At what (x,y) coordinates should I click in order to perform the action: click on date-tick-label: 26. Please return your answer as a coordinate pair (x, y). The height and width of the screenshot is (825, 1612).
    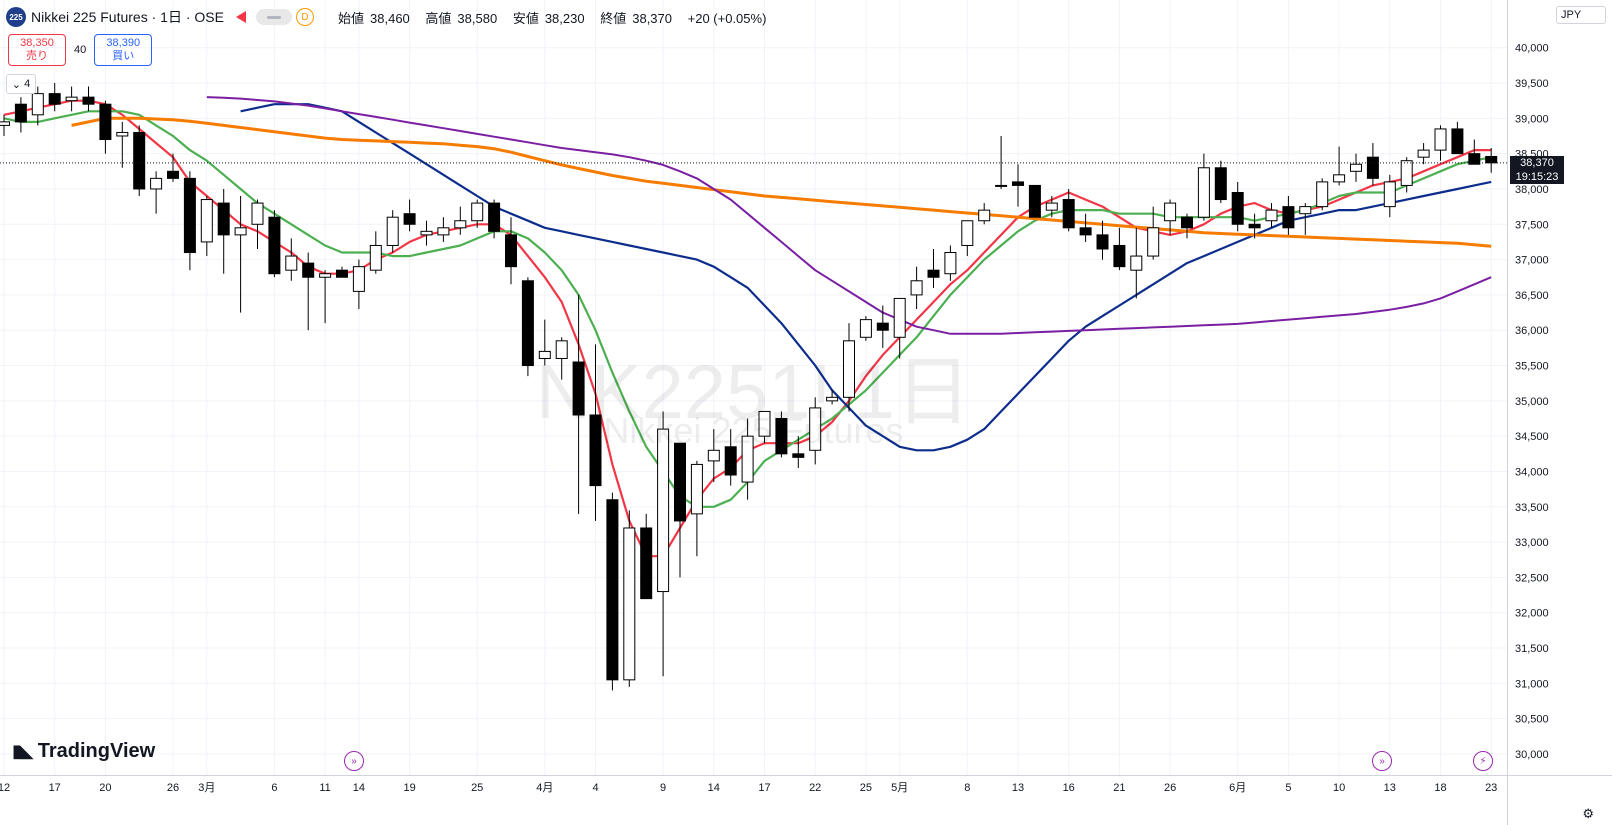
    Looking at the image, I should click on (173, 788).